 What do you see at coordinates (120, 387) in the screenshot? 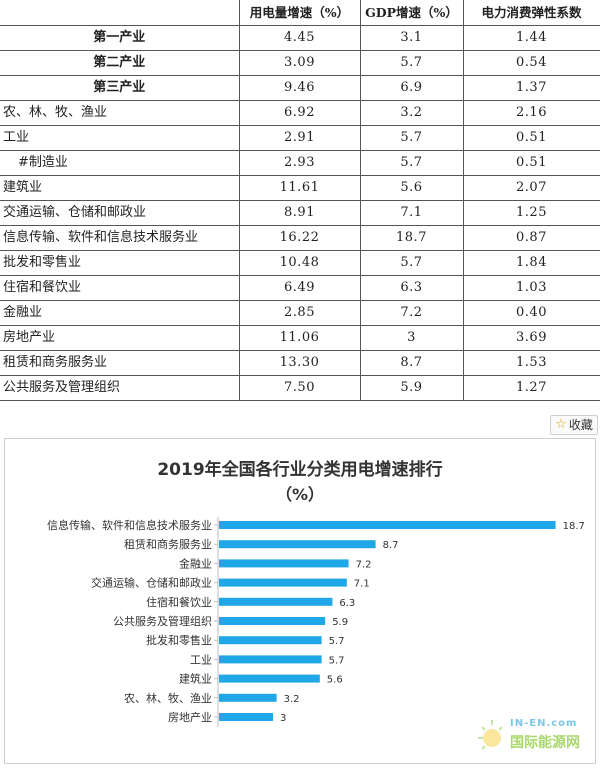
I see `row-industry-label: 公共服务及管理组织` at bounding box center [120, 387].